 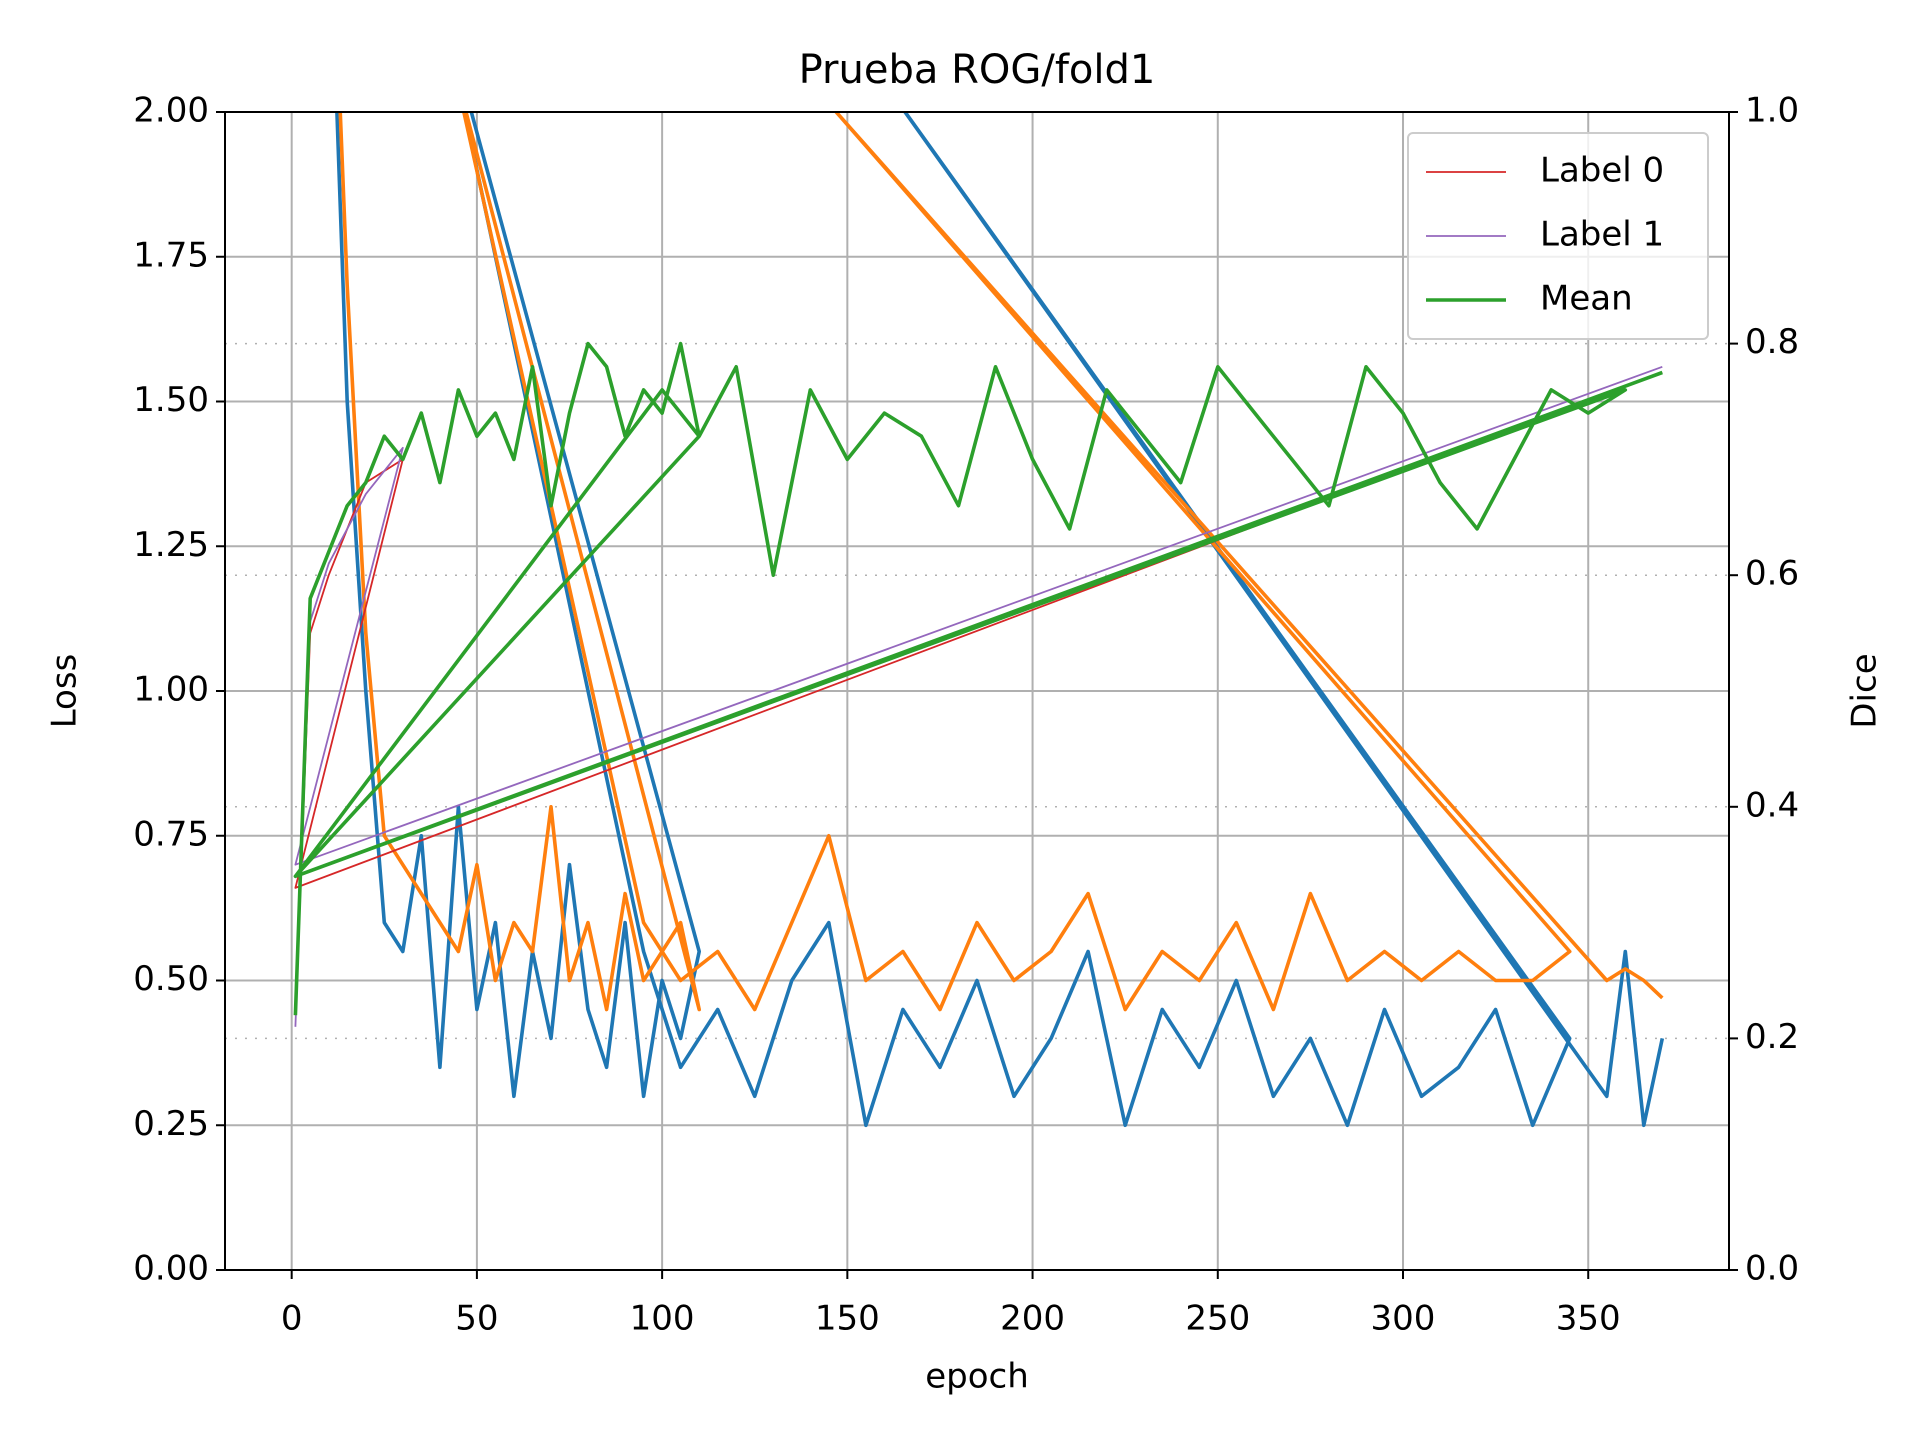 What do you see at coordinates (847, 1319) in the screenshot?
I see `x-tick-label: 150` at bounding box center [847, 1319].